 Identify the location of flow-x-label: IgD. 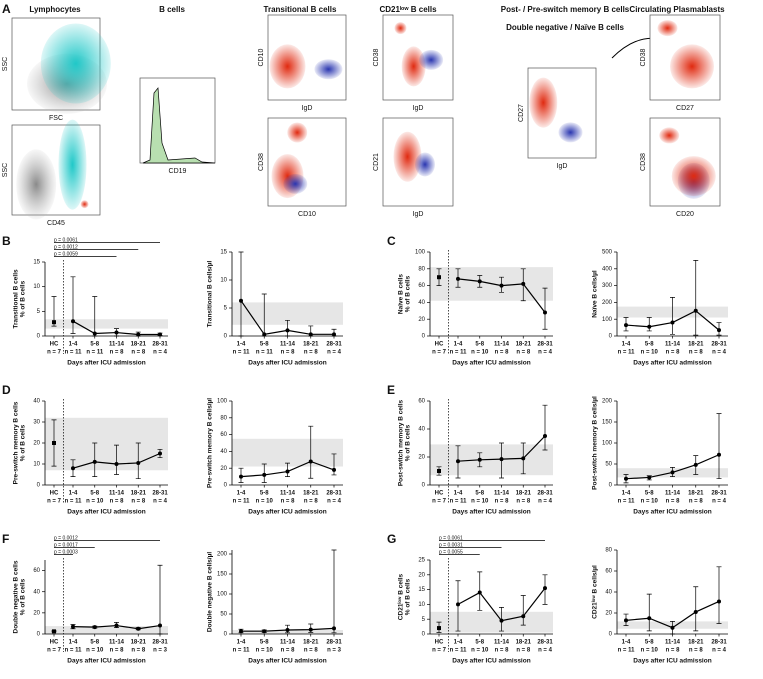
(562, 166).